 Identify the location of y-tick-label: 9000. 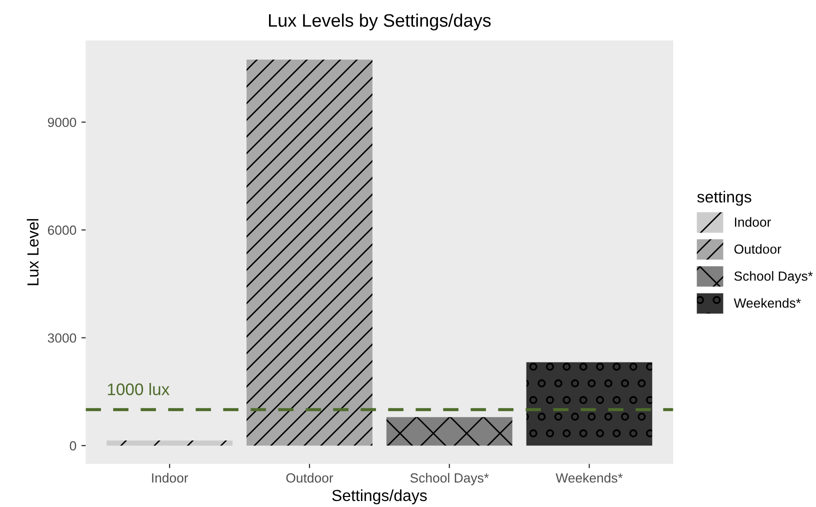
(62, 123).